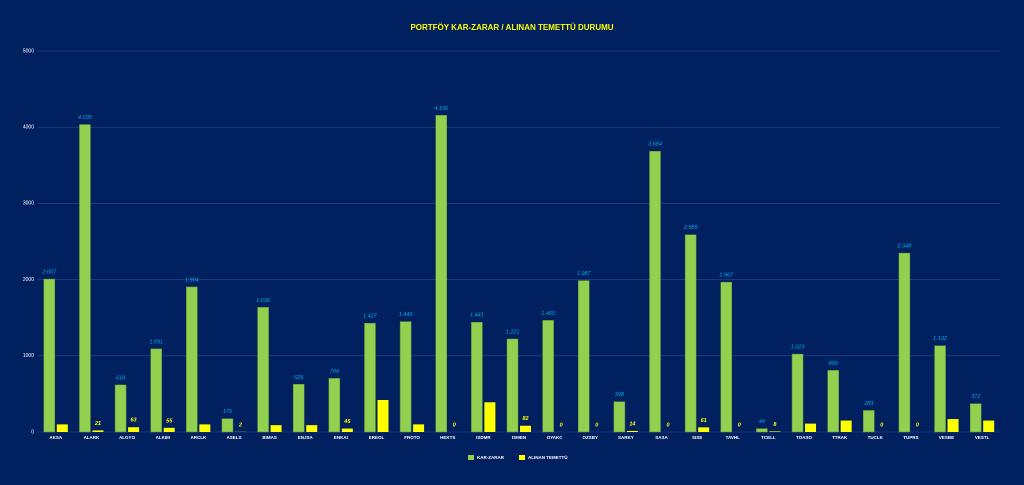 This screenshot has height=485, width=1024. What do you see at coordinates (868, 404) in the screenshot?
I see `data-label: 283` at bounding box center [868, 404].